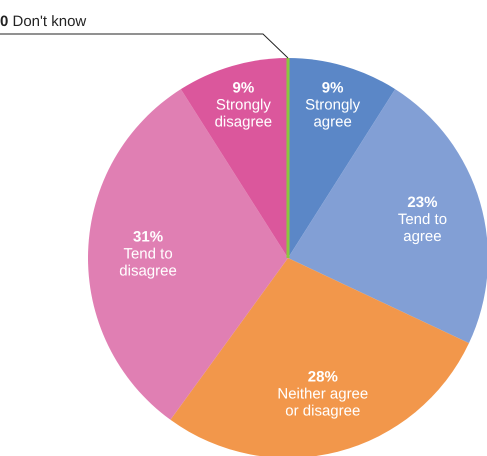 The width and height of the screenshot is (487, 456). Describe the element at coordinates (49, 21) in the screenshot. I see `category-label: Don't know` at that location.